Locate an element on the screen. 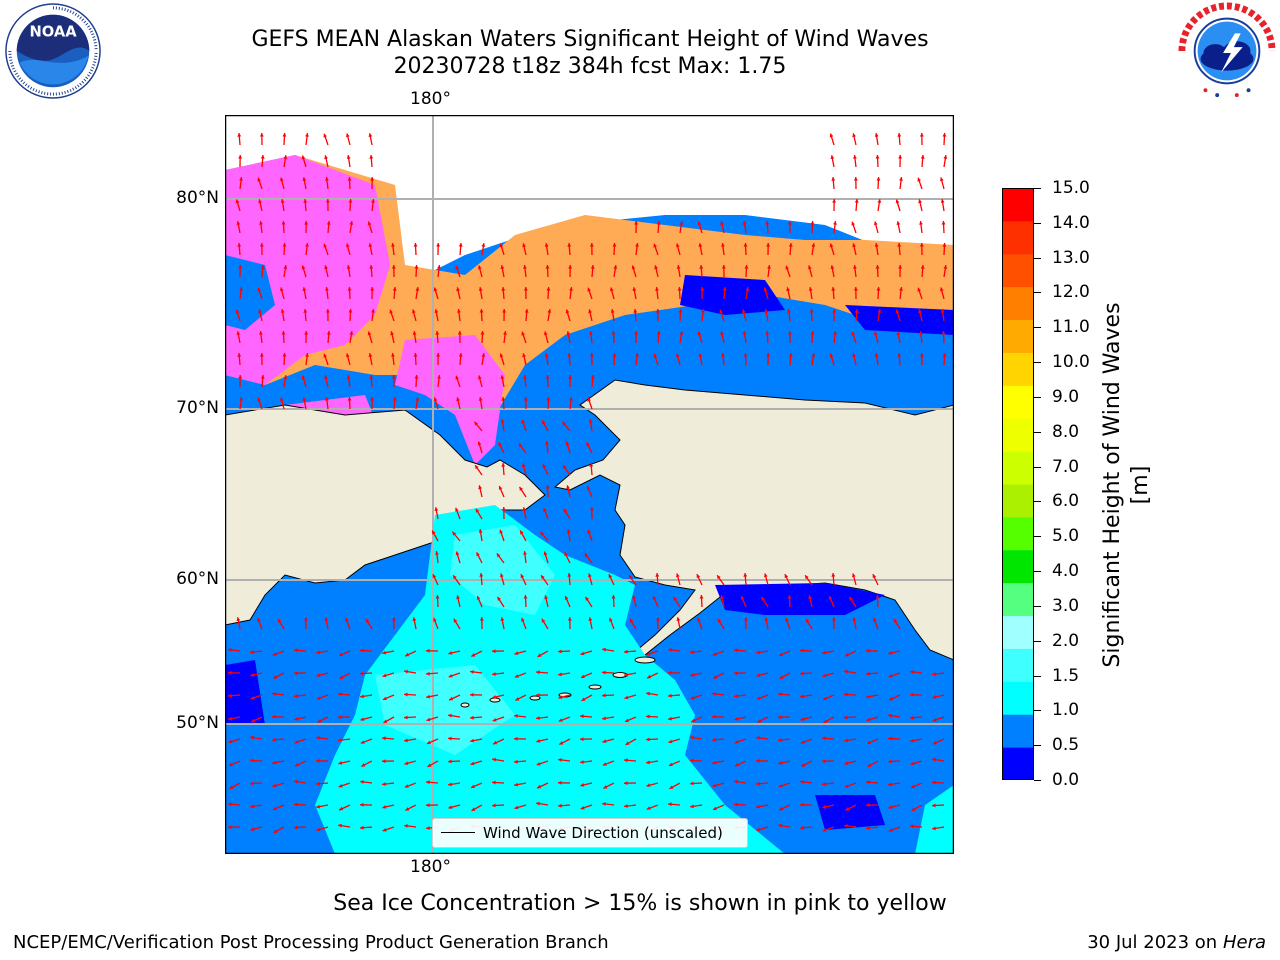 The height and width of the screenshot is (960, 1280). lat-label-70: 70°N is located at coordinates (197, 408).